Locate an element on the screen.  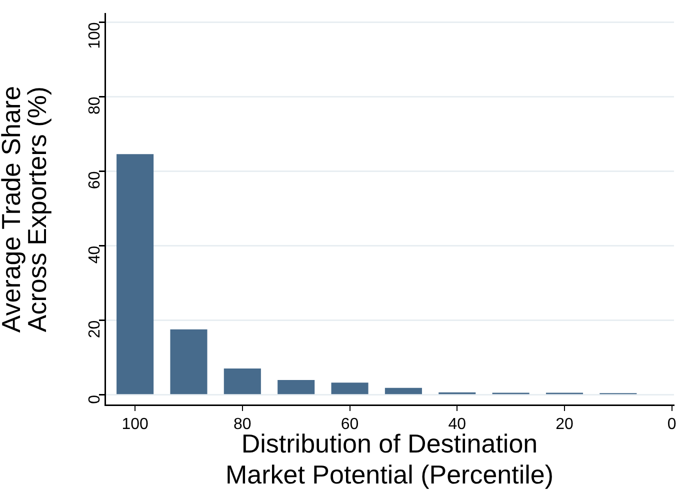
y-tick-label: 0 is located at coordinates (95, 399).